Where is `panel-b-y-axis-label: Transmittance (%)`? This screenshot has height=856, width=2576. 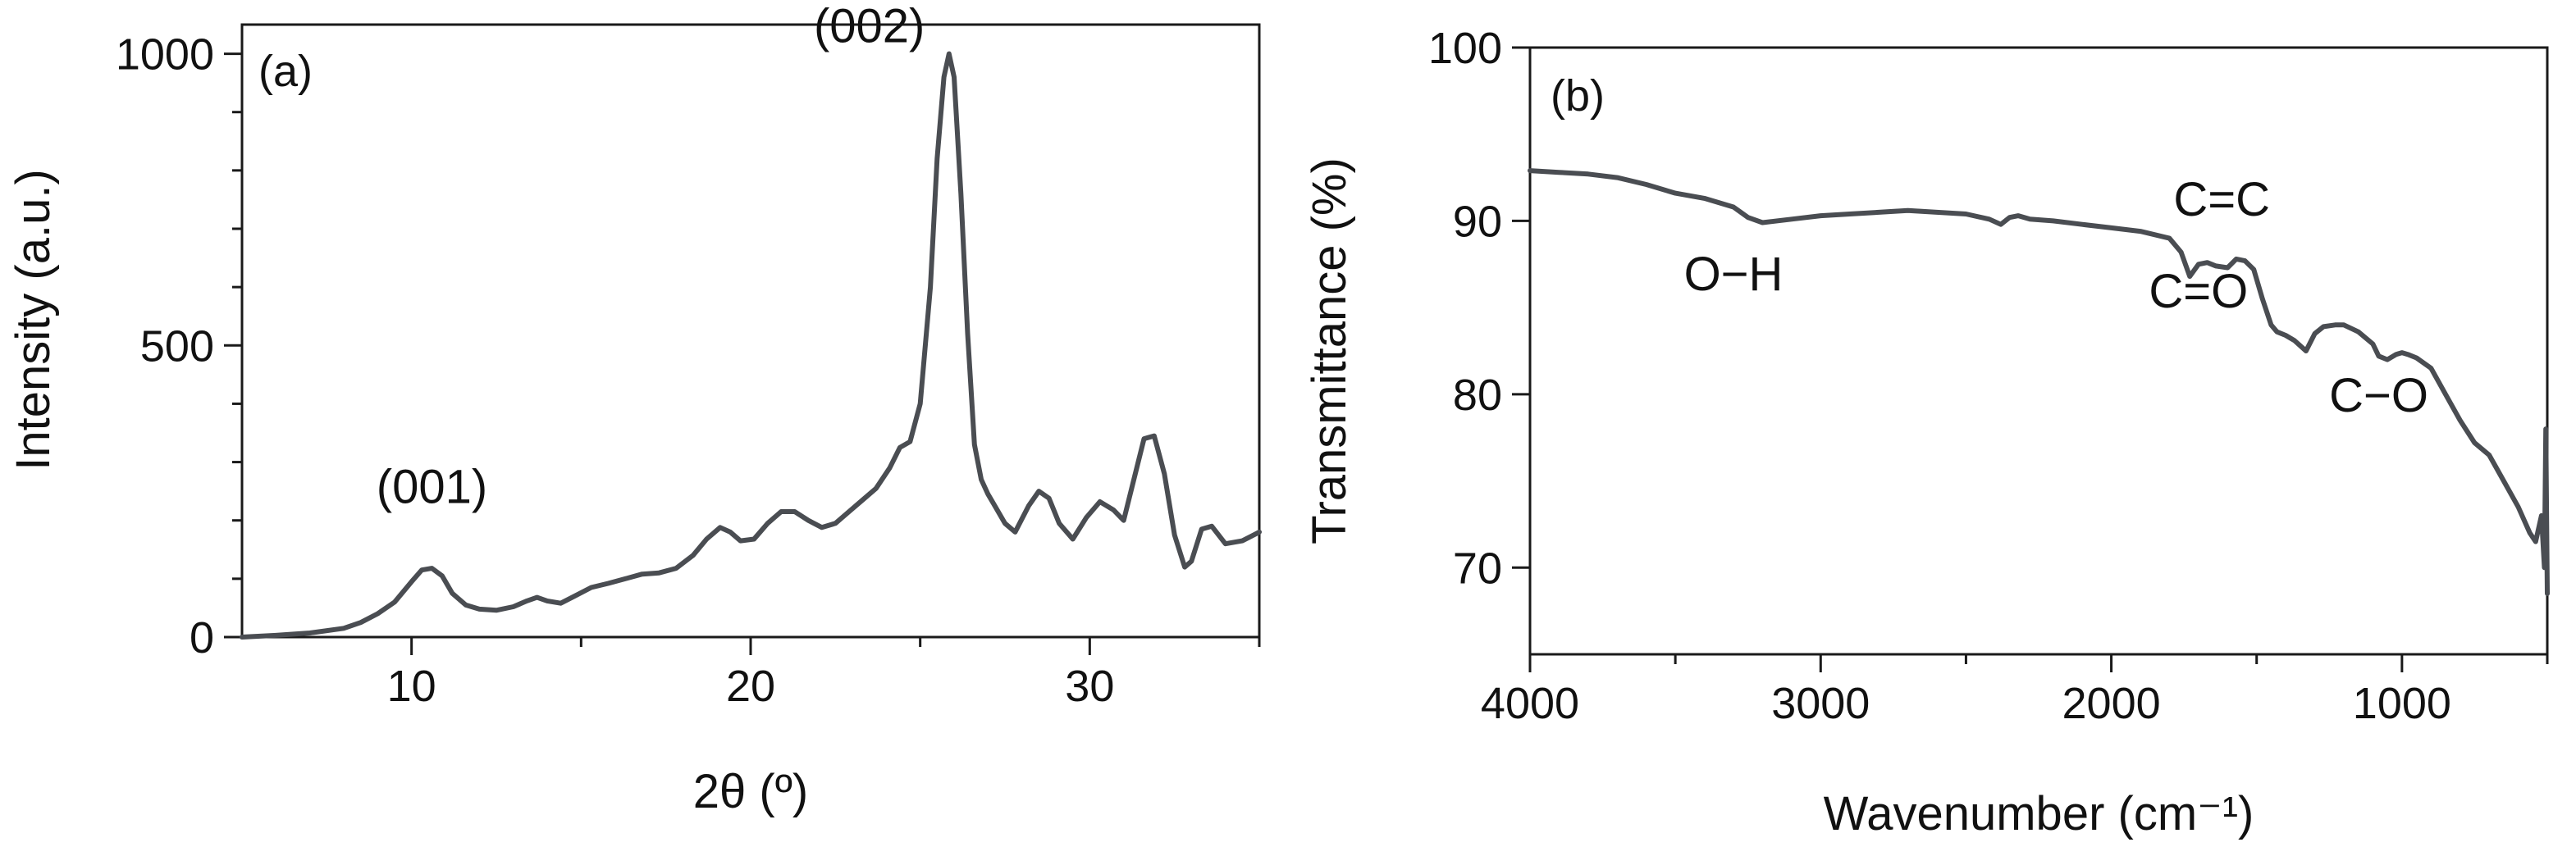 panel-b-y-axis-label: Transmittance (%) is located at coordinates (1329, 350).